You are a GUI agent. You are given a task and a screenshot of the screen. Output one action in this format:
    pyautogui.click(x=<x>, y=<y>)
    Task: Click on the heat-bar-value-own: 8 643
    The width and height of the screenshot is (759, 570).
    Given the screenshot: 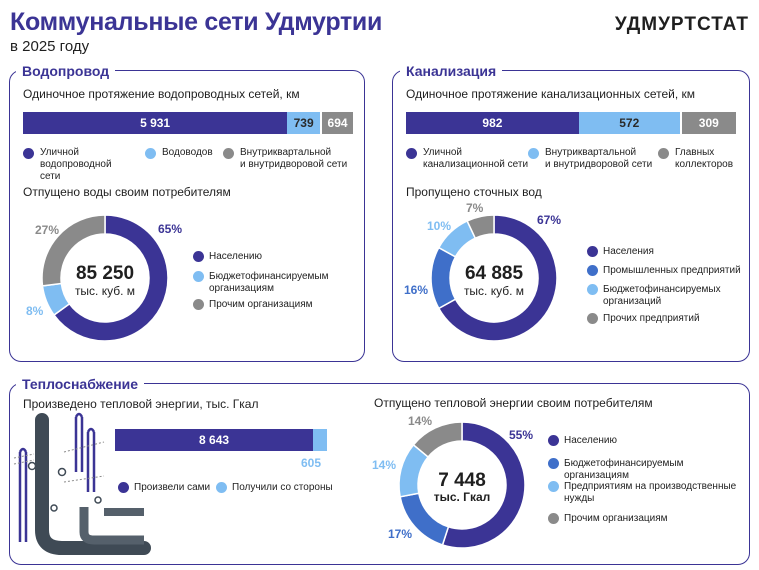 What is the action you would take?
    pyautogui.click(x=214, y=440)
    